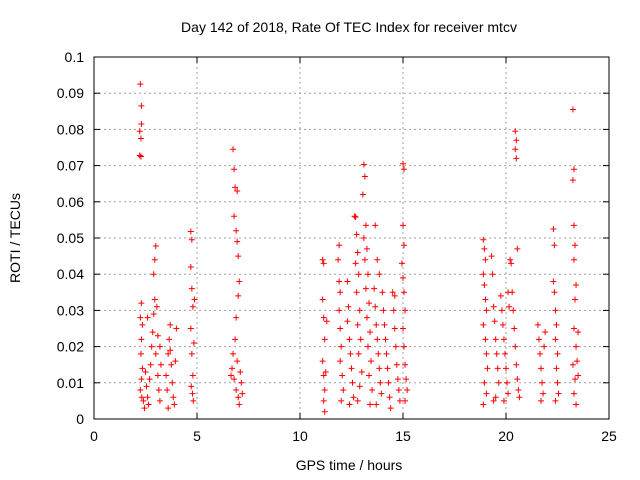  I want to click on x-tick-label: 15, so click(403, 436).